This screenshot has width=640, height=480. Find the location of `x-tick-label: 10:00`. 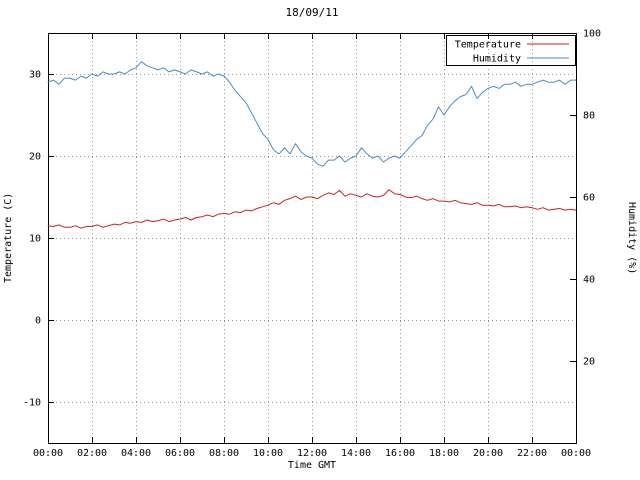

x-tick-label: 10:00 is located at coordinates (268, 453).